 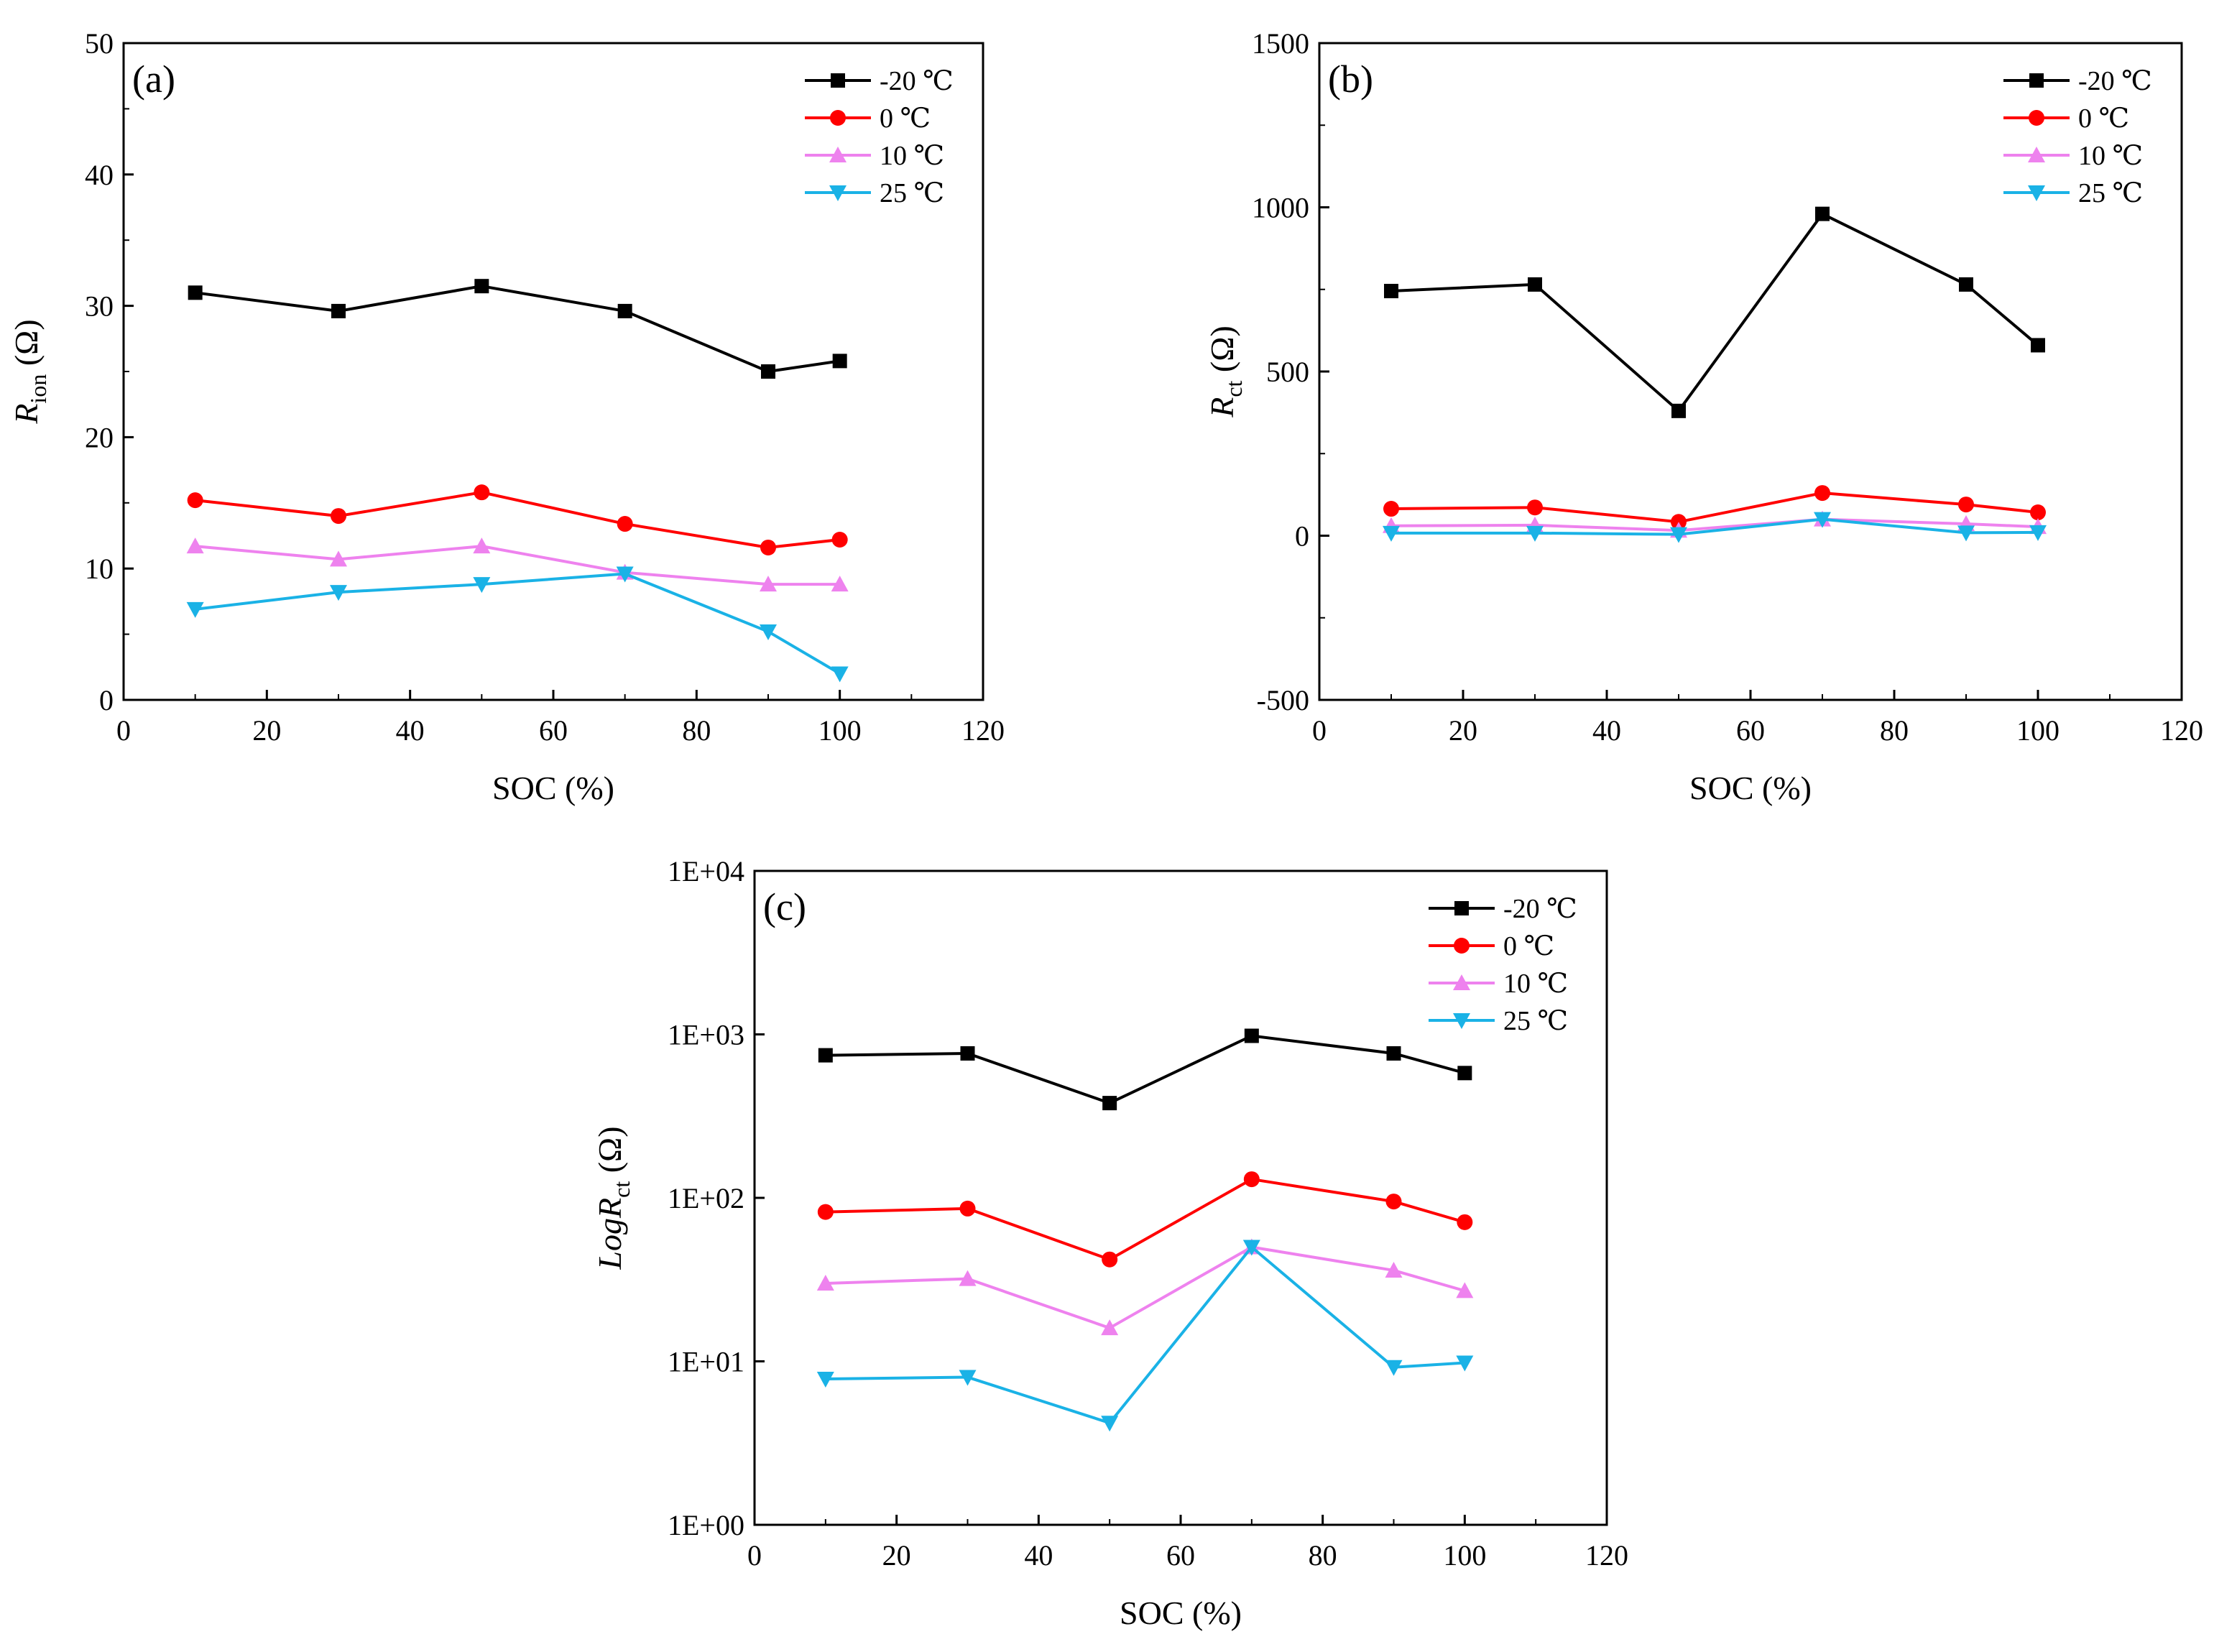 What do you see at coordinates (610, 1244) in the screenshot?
I see `y-axis-title-prefix: Log` at bounding box center [610, 1244].